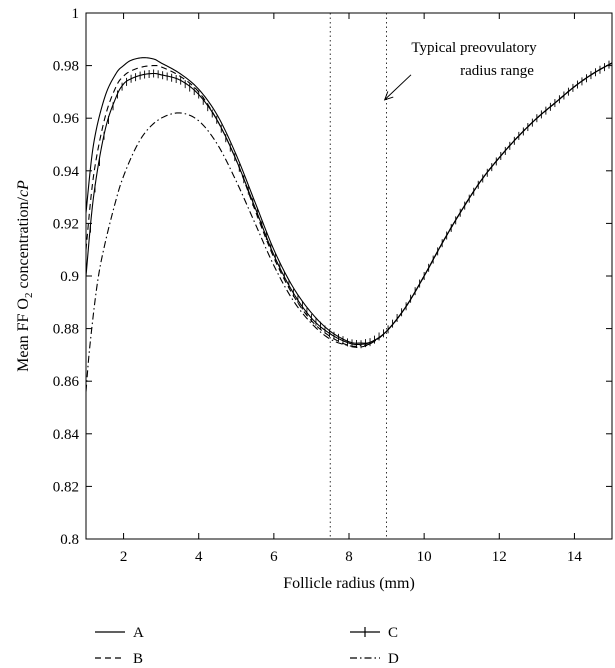 This screenshot has width=615, height=668. What do you see at coordinates (119, 633) in the screenshot?
I see `legend-item-a: A` at bounding box center [119, 633].